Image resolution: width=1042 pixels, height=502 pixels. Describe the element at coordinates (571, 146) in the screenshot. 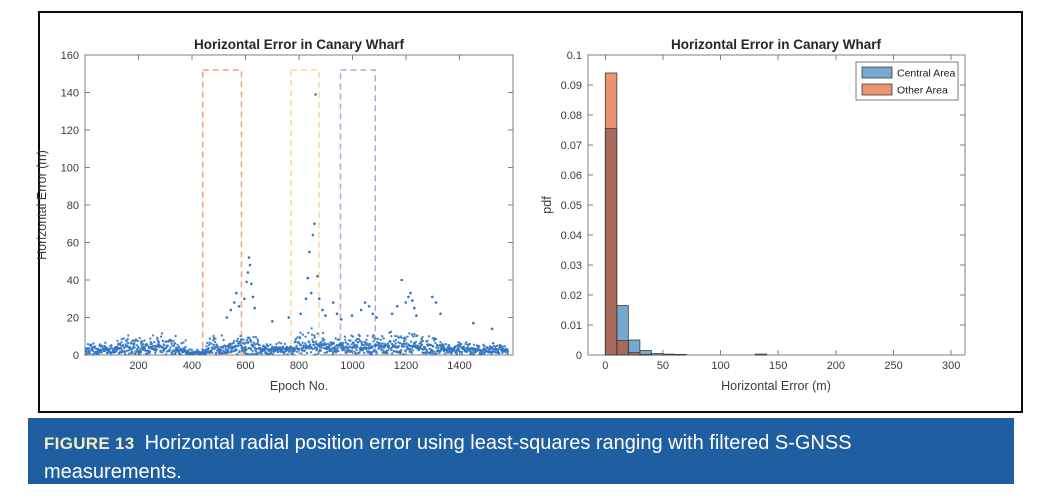

I see `tick-label: 0.07` at that location.